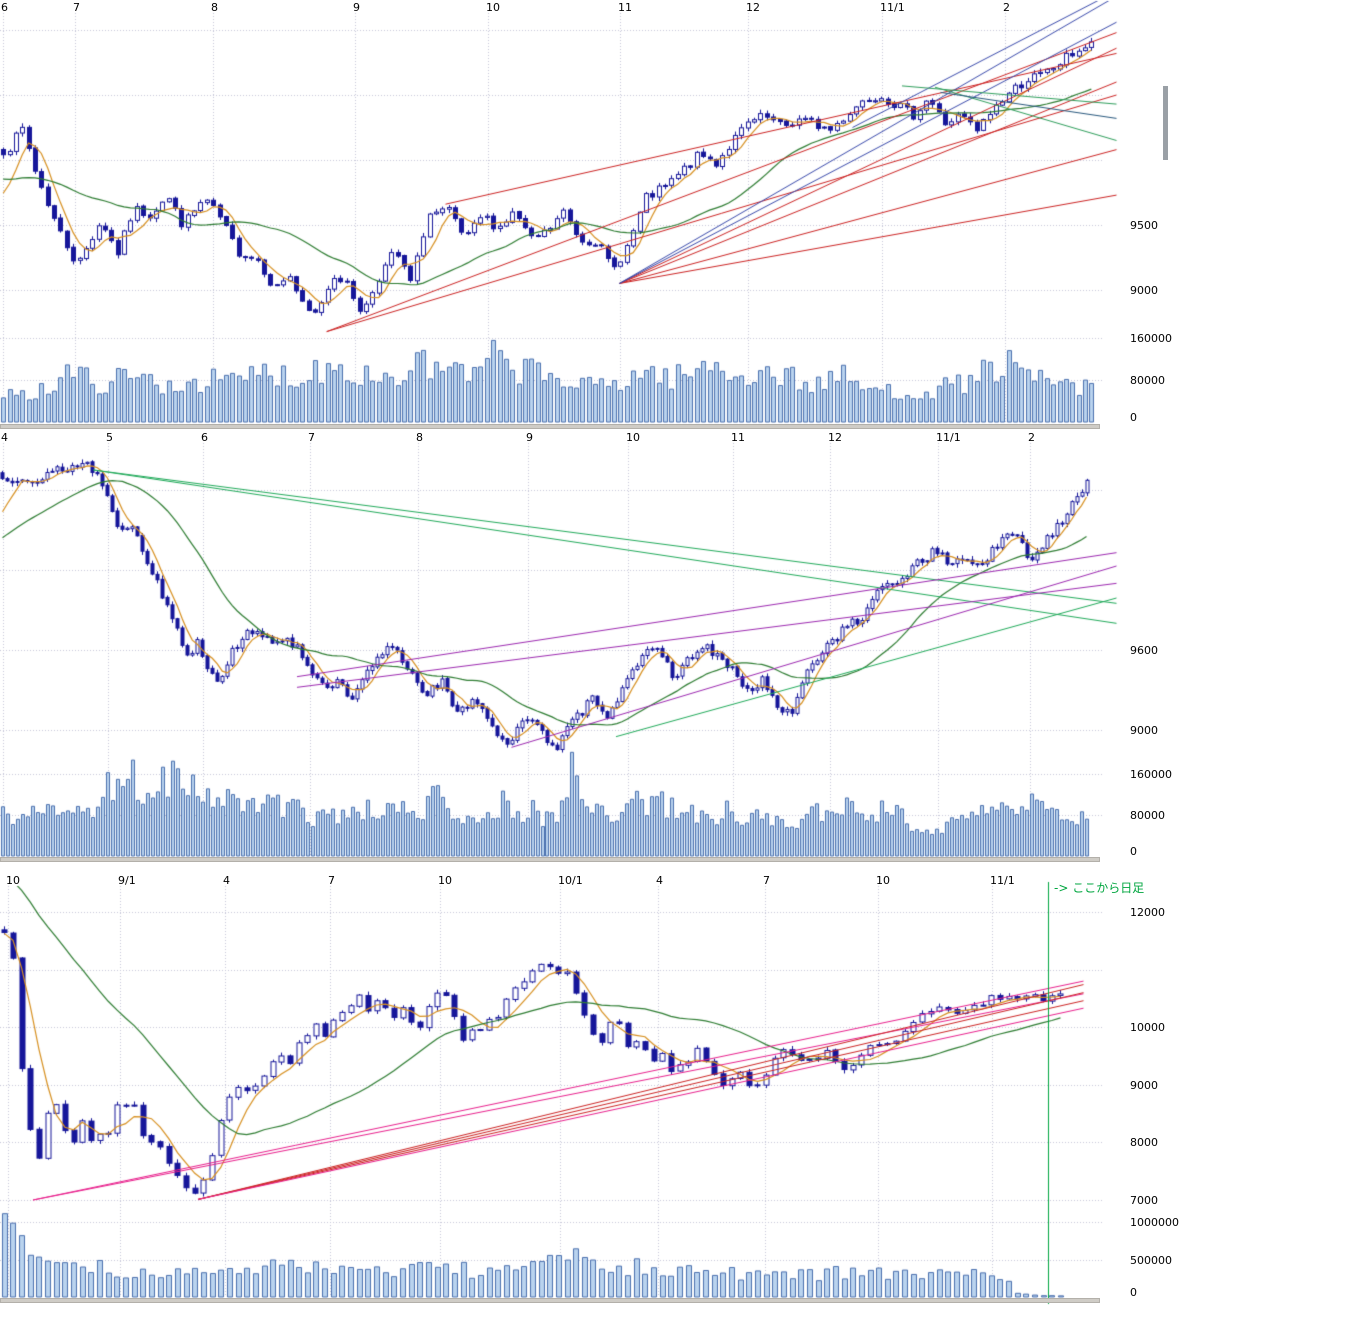 The image size is (1372, 1336). What do you see at coordinates (550, 859) in the screenshot?
I see `panel2-horizontal-scrollbar` at bounding box center [550, 859].